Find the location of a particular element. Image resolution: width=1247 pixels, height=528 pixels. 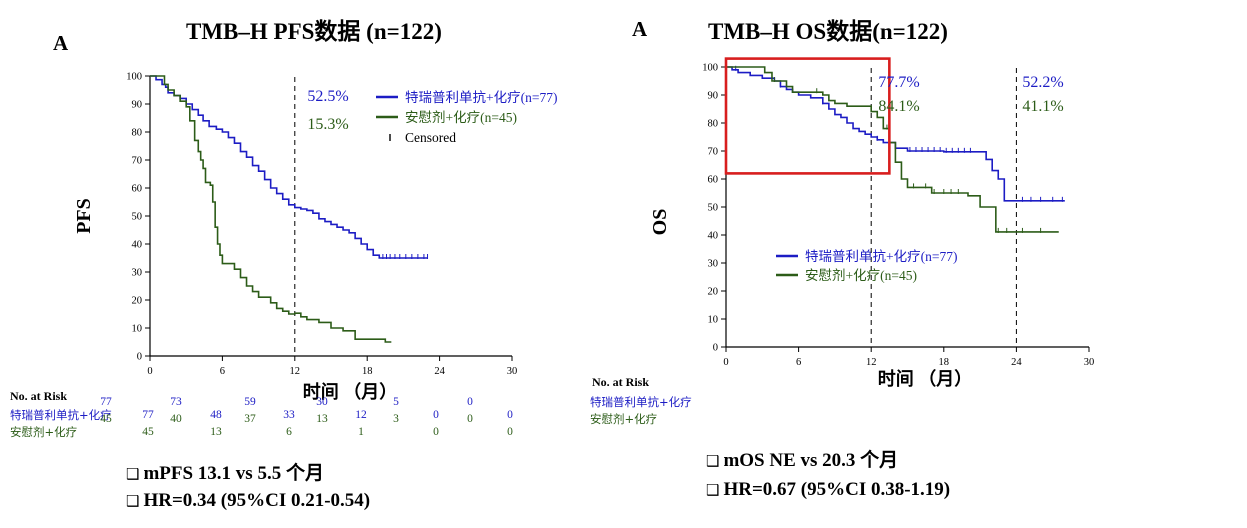

risk-count: 30 is located at coordinates (322, 402).